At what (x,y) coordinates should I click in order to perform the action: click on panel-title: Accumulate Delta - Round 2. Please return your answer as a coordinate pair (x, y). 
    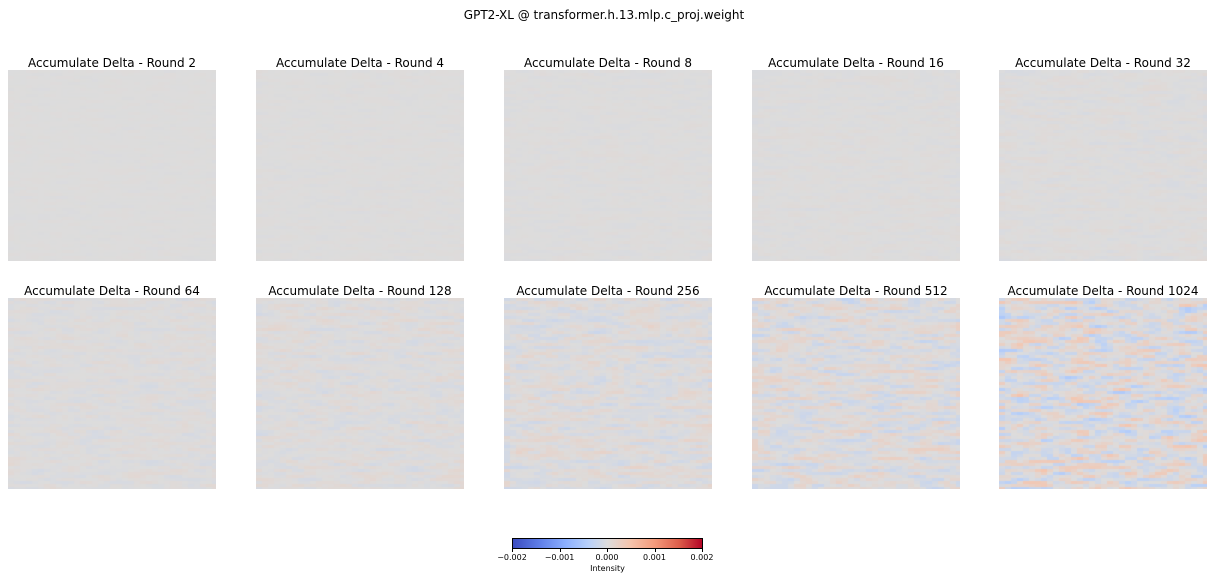
    Looking at the image, I should click on (112, 63).